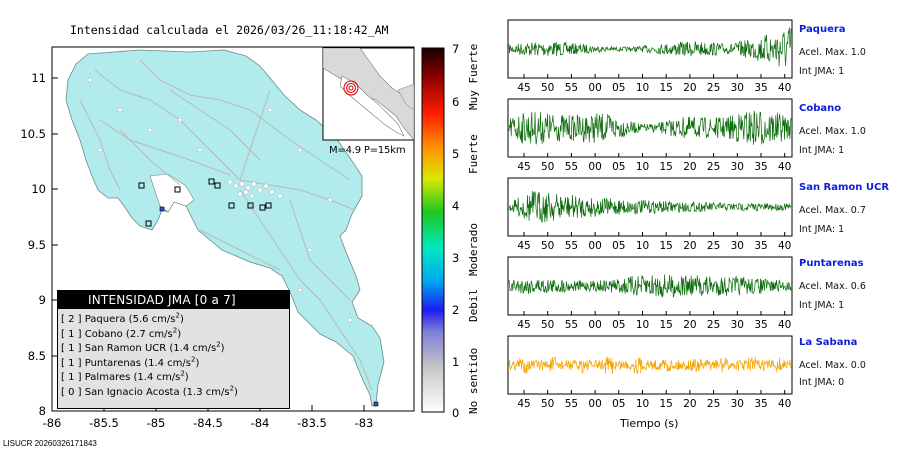 This screenshot has width=910, height=460. What do you see at coordinates (822, 382) in the screenshot?
I see `station-int-jma: Int JMA: 0` at bounding box center [822, 382].